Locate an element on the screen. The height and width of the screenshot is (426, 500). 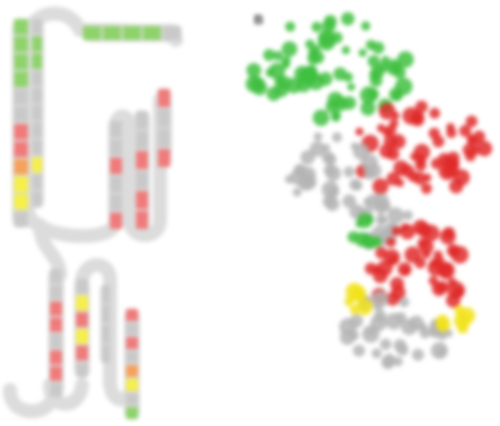
helix-8-body is located at coordinates (132, 364).